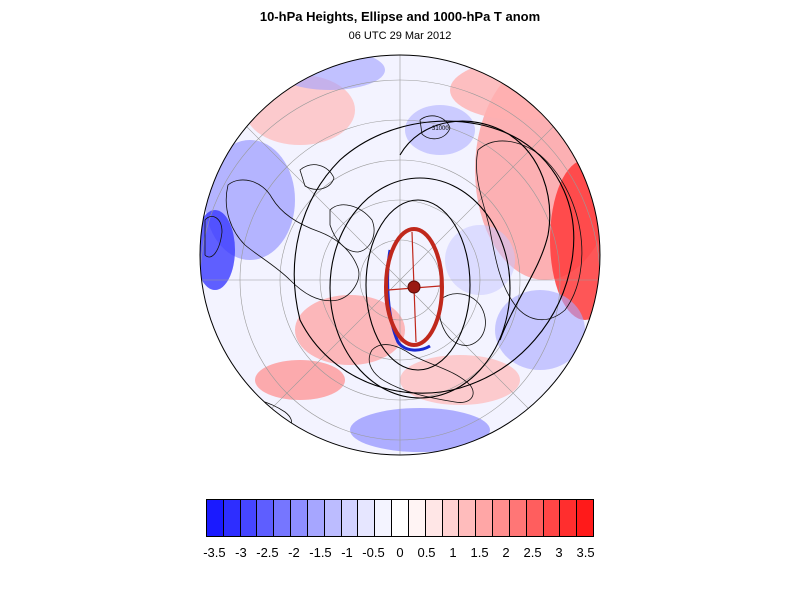  What do you see at coordinates (520, 90) in the screenshot?
I see `warm-anomaly-region` at bounding box center [520, 90].